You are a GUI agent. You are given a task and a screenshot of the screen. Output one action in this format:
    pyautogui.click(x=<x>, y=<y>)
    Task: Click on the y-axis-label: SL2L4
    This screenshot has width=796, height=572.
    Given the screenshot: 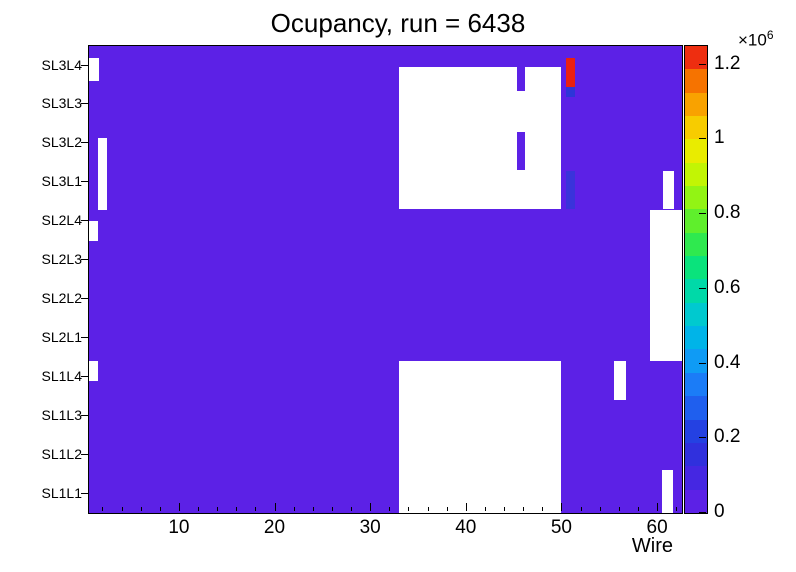 What is the action you would take?
    pyautogui.click(x=61, y=220)
    